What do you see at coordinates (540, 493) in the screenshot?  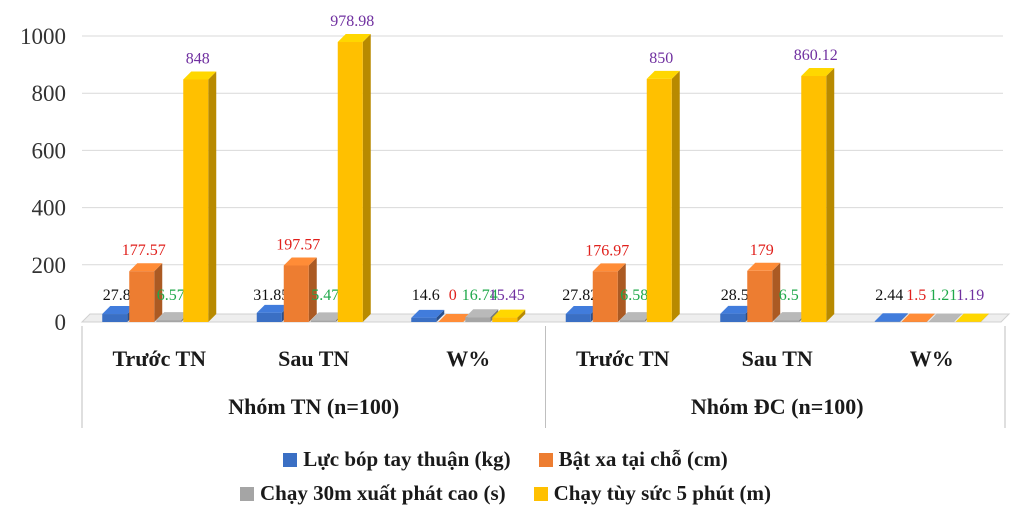 I see `legend-swatch-run` at bounding box center [540, 493].